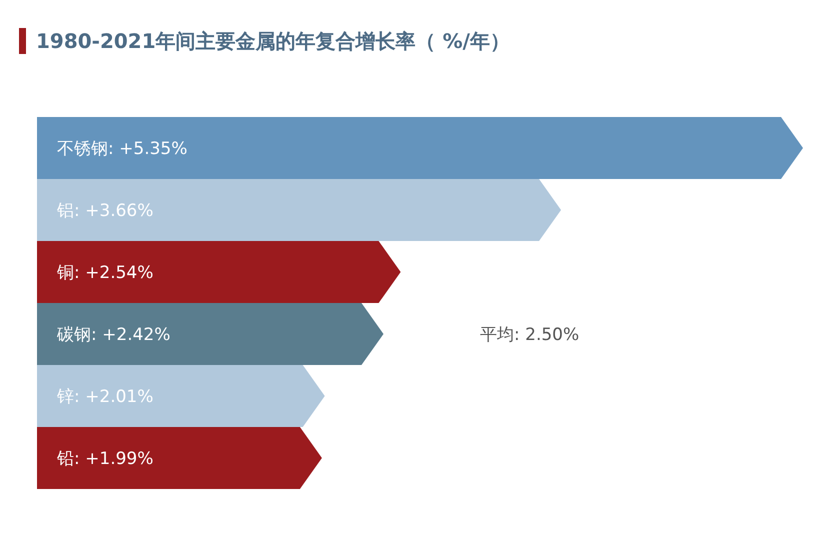 The height and width of the screenshot is (535, 823). I want to click on annotation: 平均: 2.50%, so click(530, 335).